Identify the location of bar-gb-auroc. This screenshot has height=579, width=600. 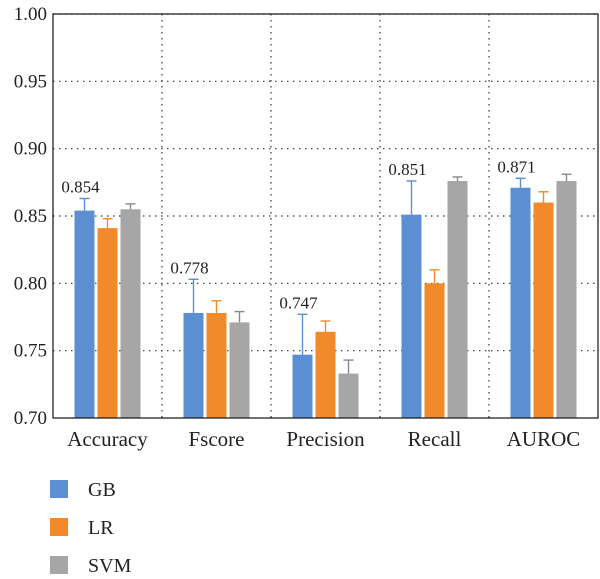
(520, 302).